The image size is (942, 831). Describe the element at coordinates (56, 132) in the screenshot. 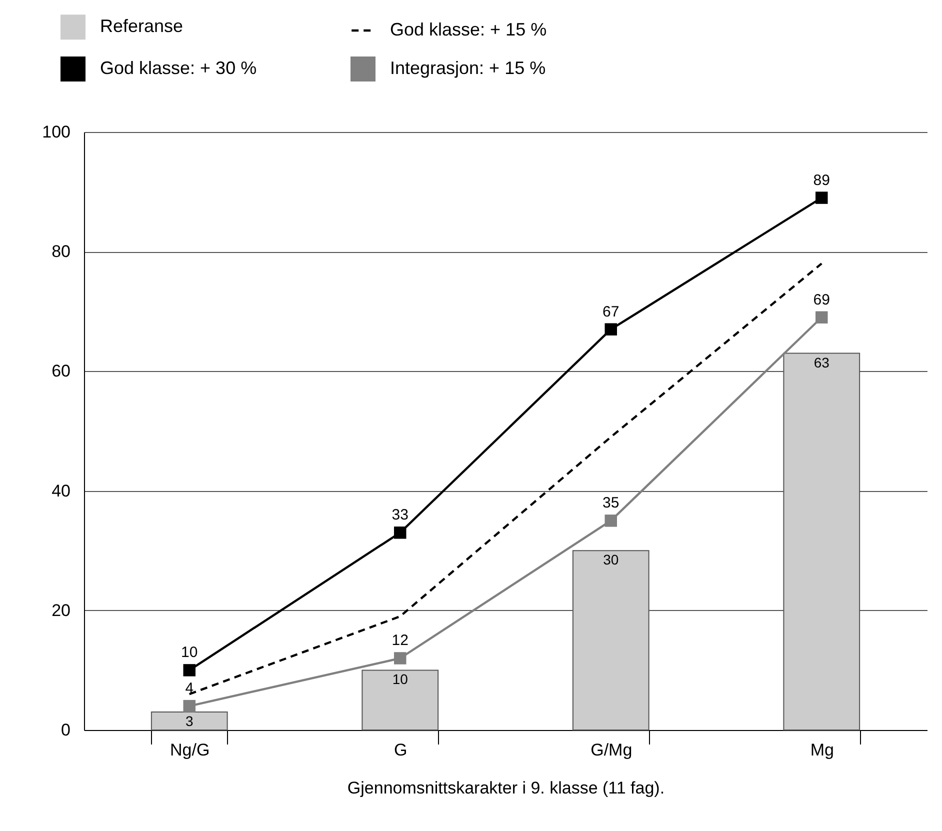

I see `y-tick-label: 100` at that location.